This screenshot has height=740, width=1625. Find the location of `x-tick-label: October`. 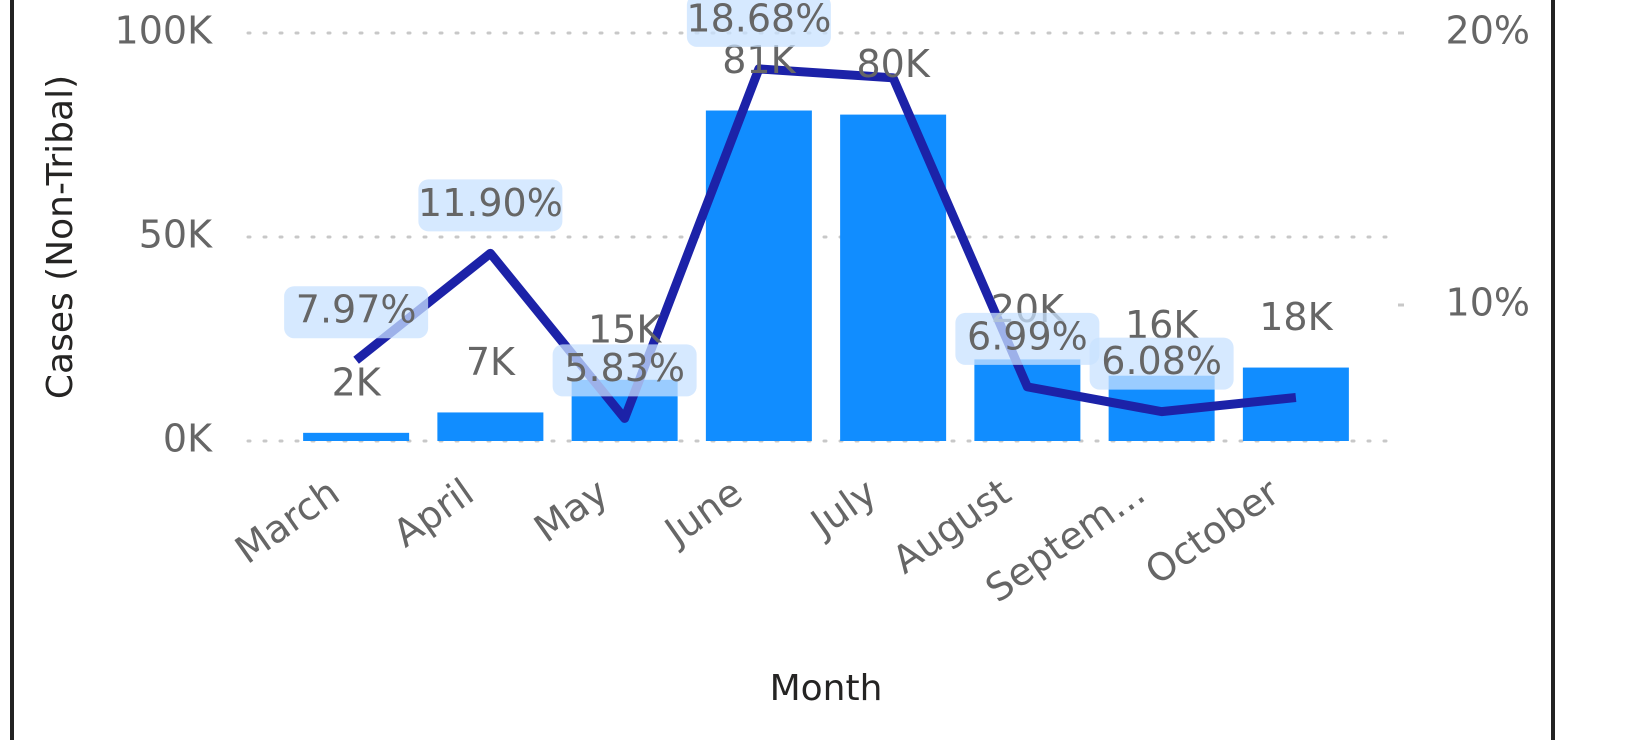

x-tick-label: October is located at coordinates (1212, 531).